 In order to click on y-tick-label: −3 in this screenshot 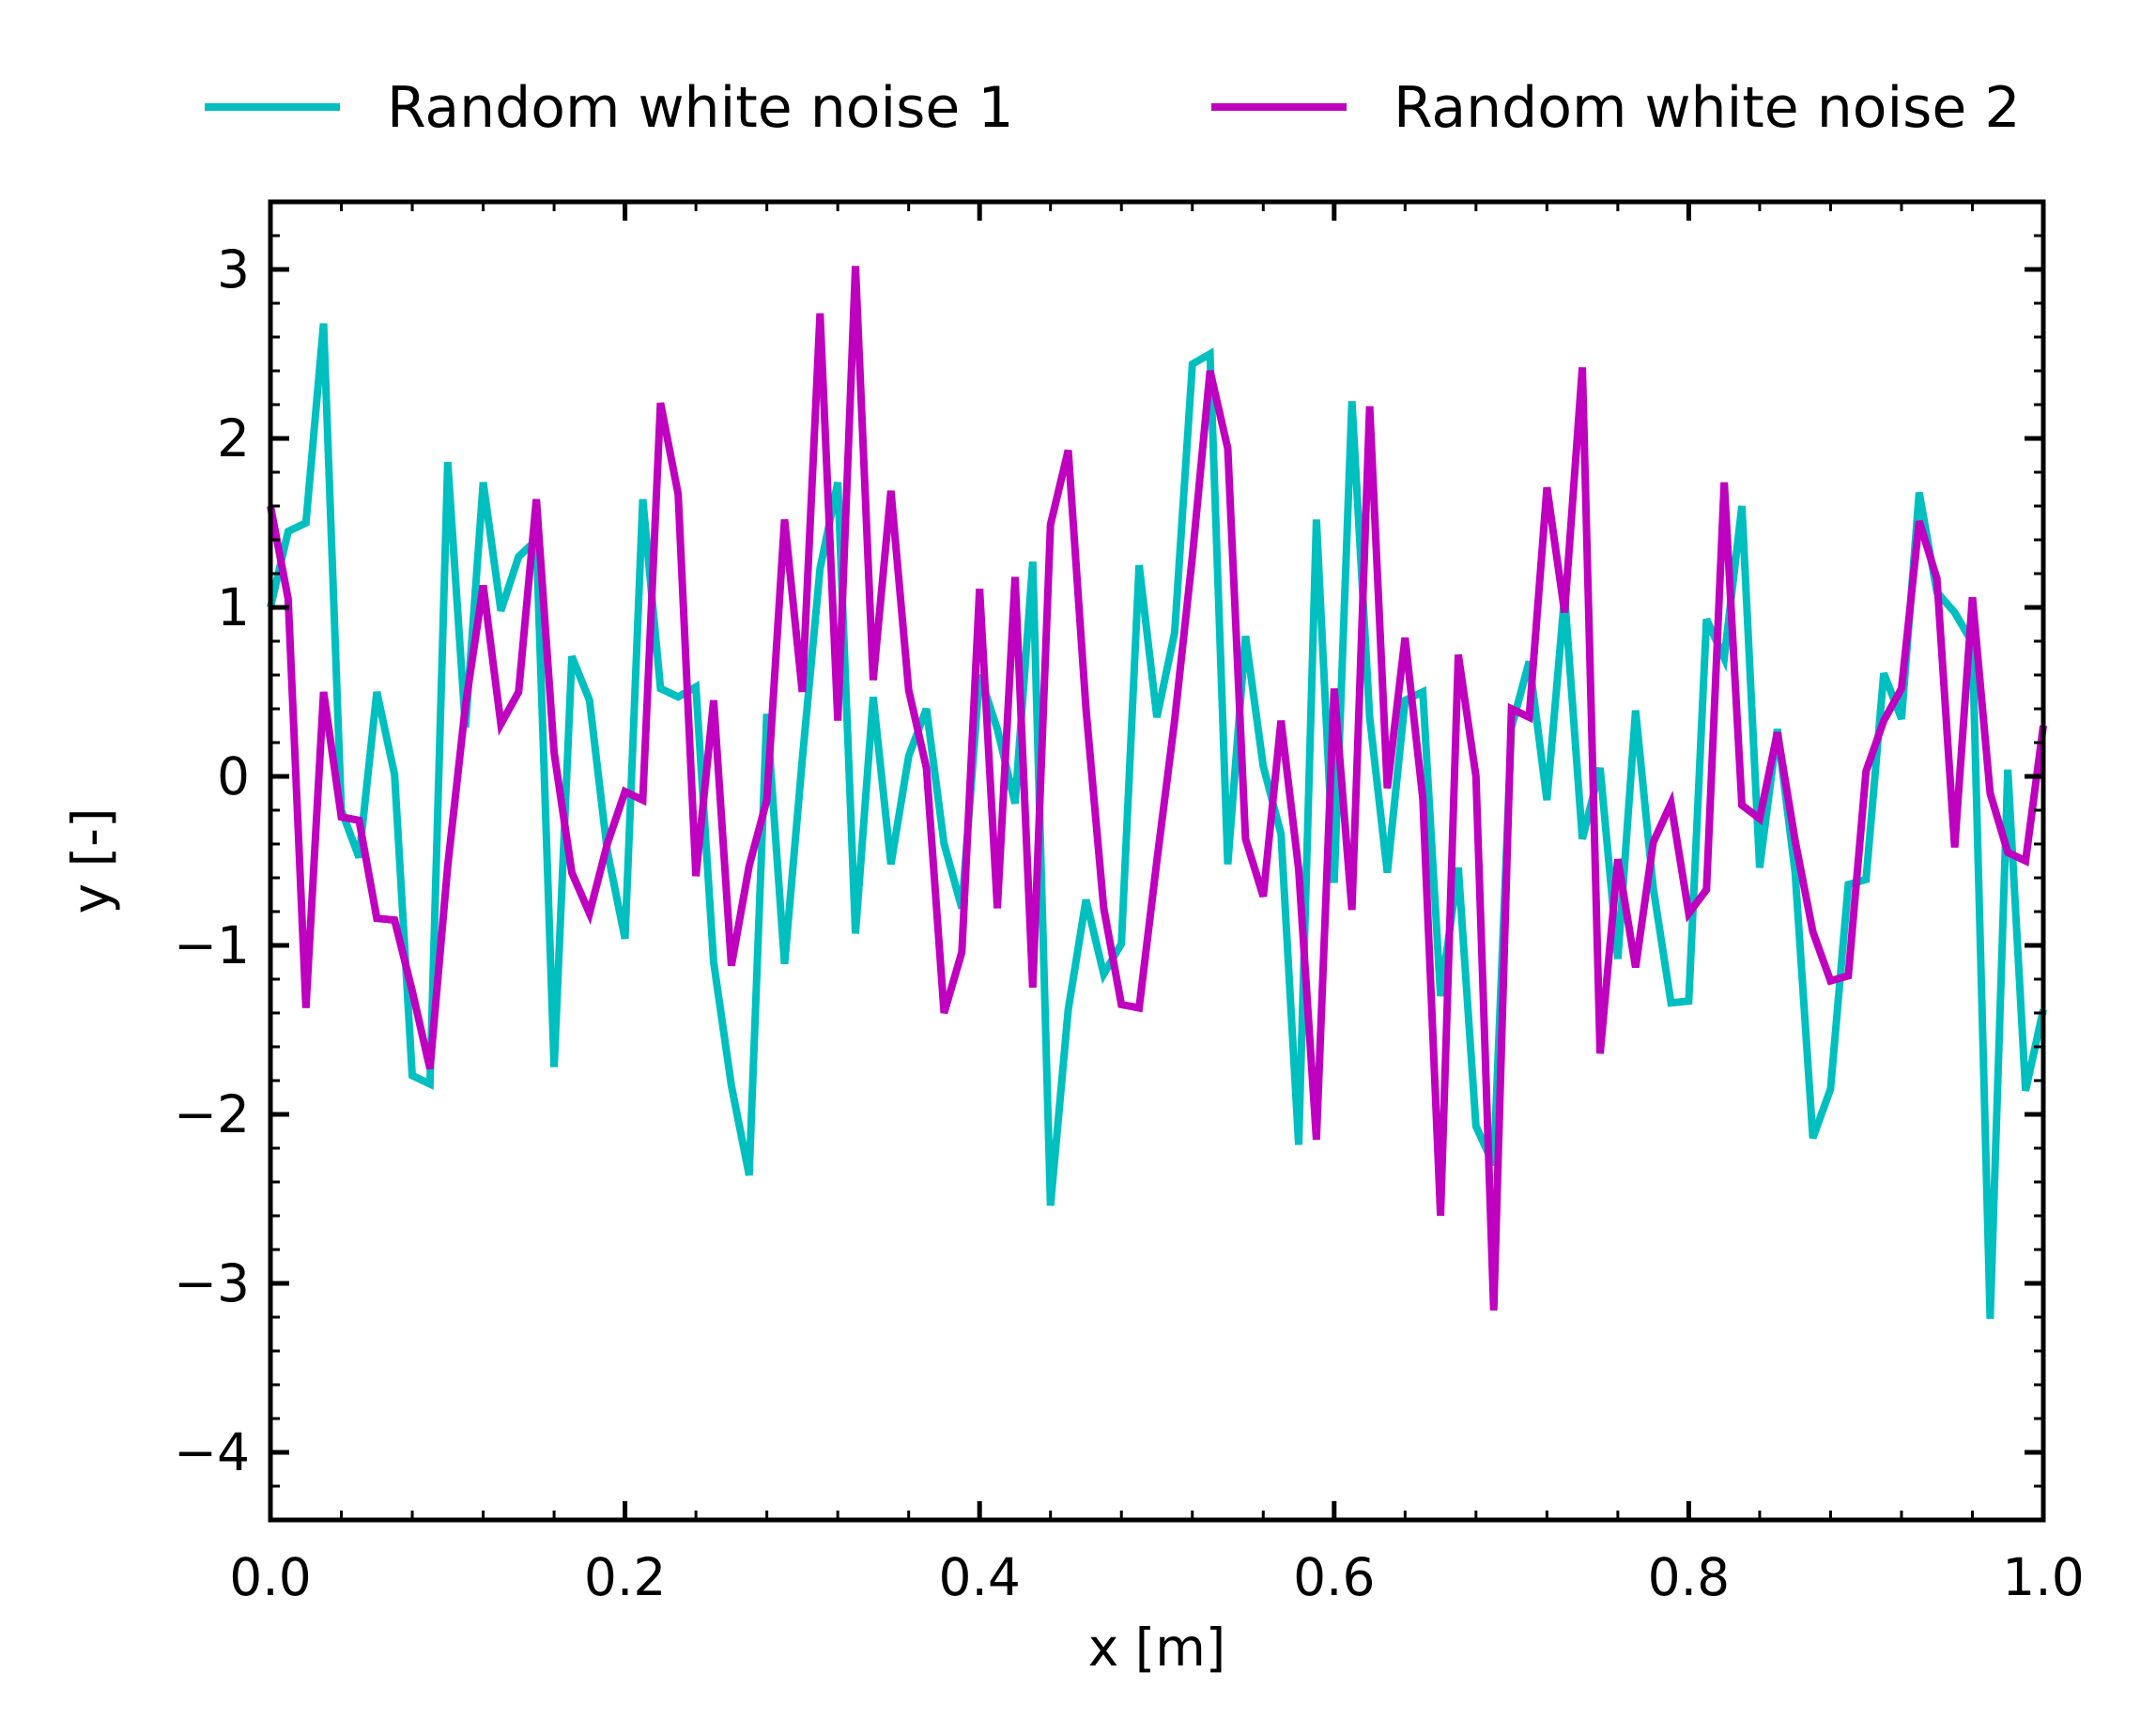, I will do `click(212, 1283)`.